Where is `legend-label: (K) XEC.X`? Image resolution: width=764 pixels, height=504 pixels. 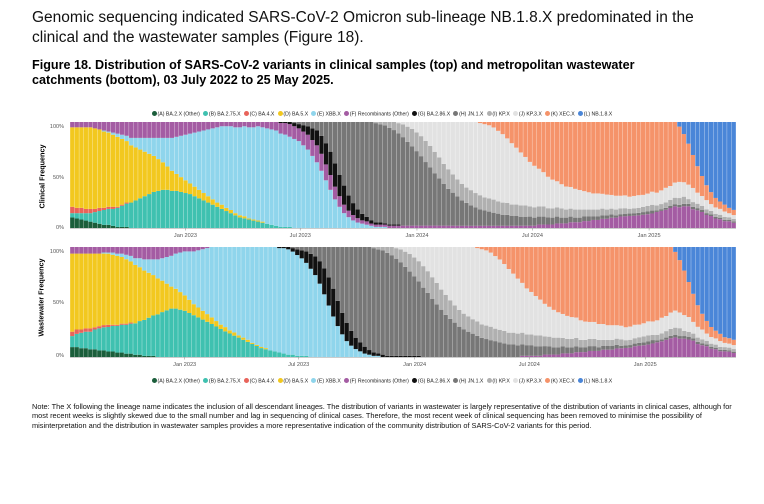
legend-label: (K) XEC.X is located at coordinates (562, 114).